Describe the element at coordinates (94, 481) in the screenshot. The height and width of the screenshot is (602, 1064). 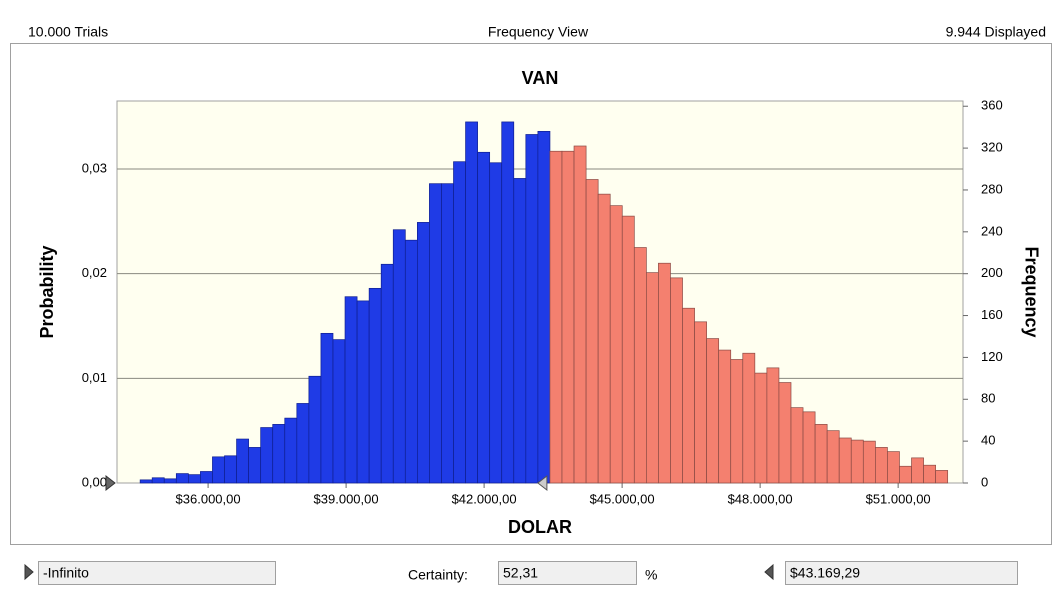
I see `y-tick-label: 0,00` at that location.